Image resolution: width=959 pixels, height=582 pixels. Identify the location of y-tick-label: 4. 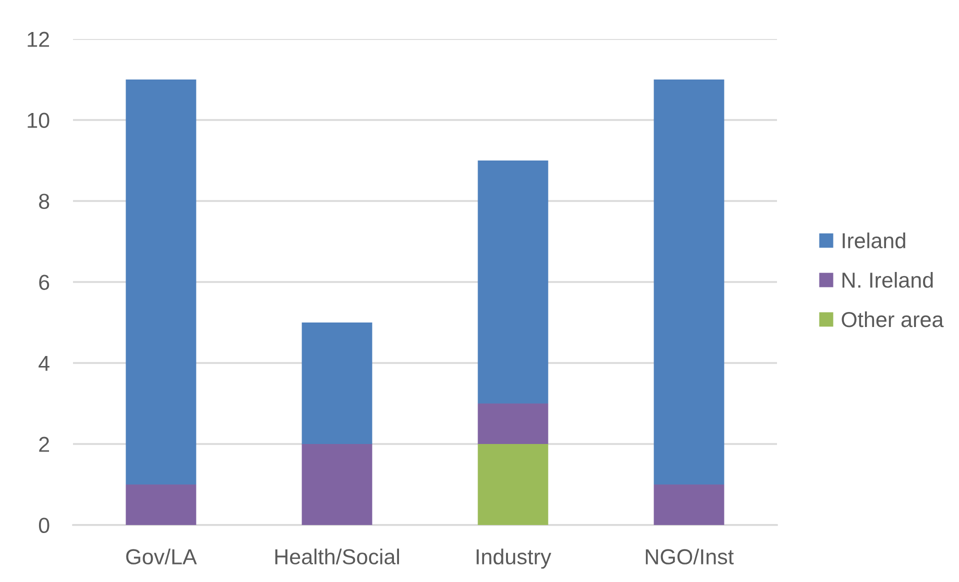
(44, 363).